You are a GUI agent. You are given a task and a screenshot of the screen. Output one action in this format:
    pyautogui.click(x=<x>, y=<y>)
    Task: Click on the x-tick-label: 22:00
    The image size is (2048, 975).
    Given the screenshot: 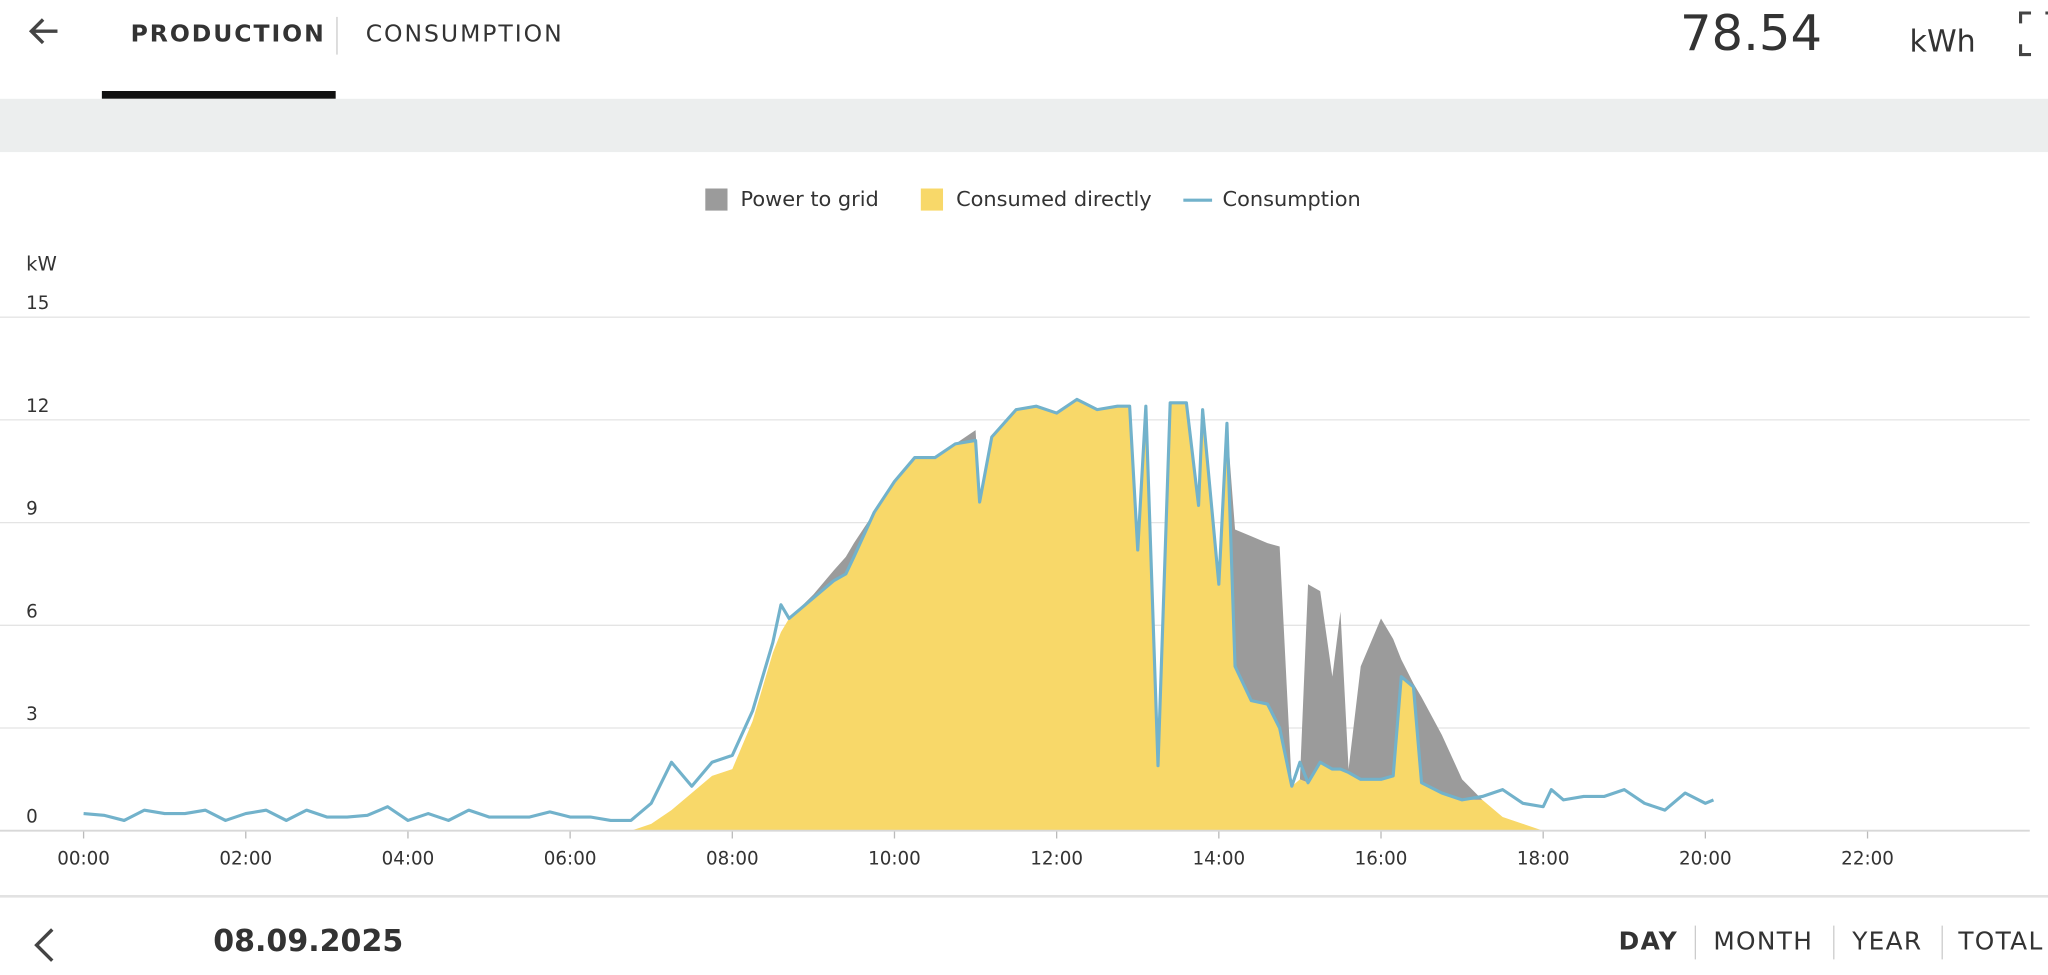 What is the action you would take?
    pyautogui.click(x=1867, y=858)
    